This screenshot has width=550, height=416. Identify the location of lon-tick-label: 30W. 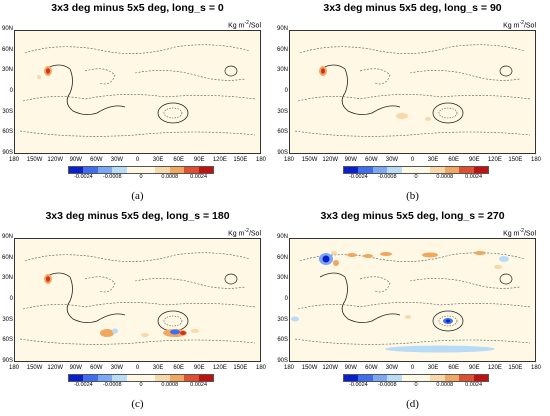
(392, 368).